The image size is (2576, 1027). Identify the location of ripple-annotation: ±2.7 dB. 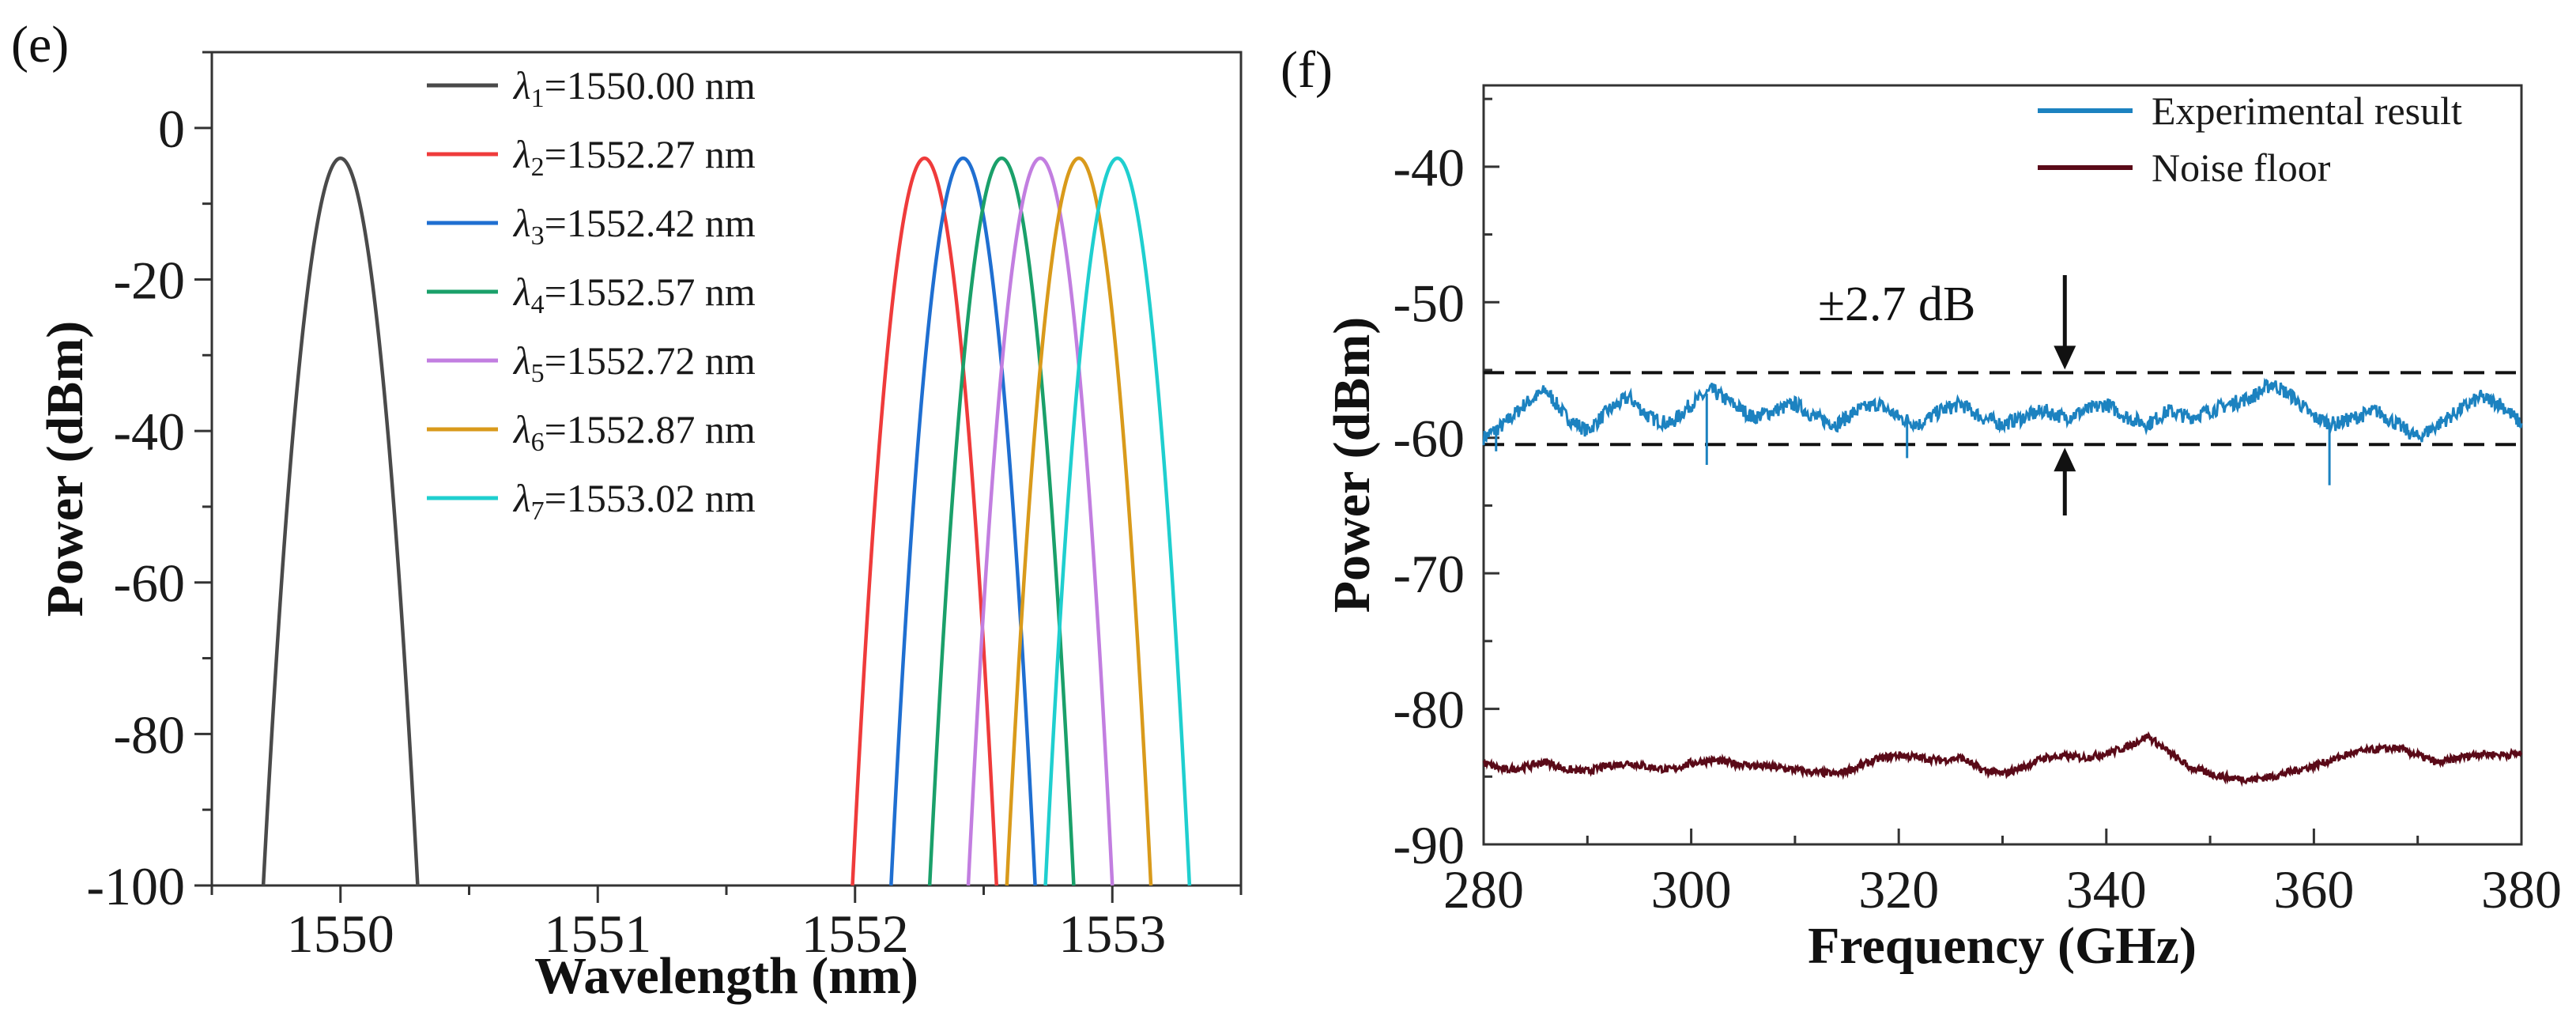
(1947, 395).